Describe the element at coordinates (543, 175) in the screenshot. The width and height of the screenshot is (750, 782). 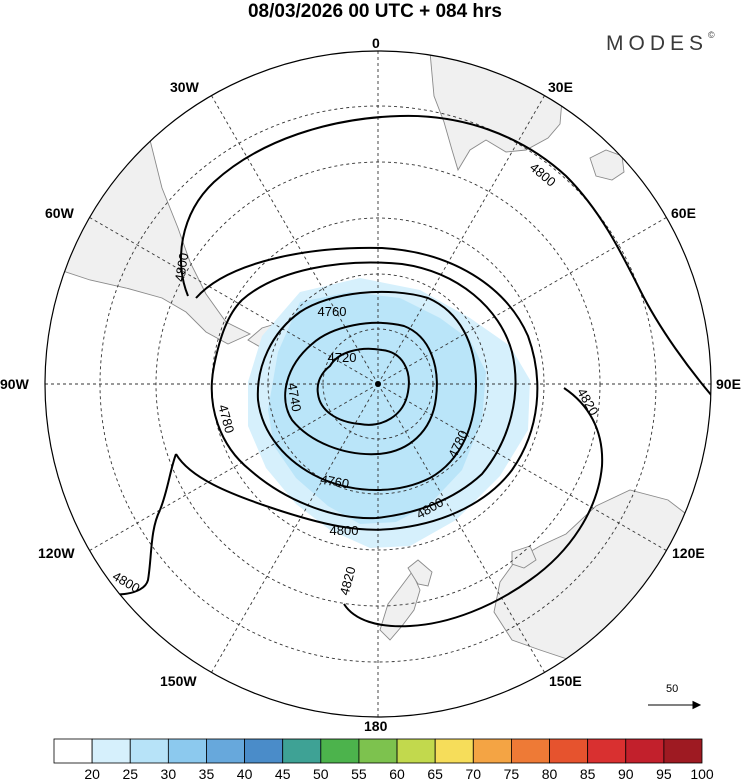
I see `contour-label-4800-top-right: 4800` at that location.